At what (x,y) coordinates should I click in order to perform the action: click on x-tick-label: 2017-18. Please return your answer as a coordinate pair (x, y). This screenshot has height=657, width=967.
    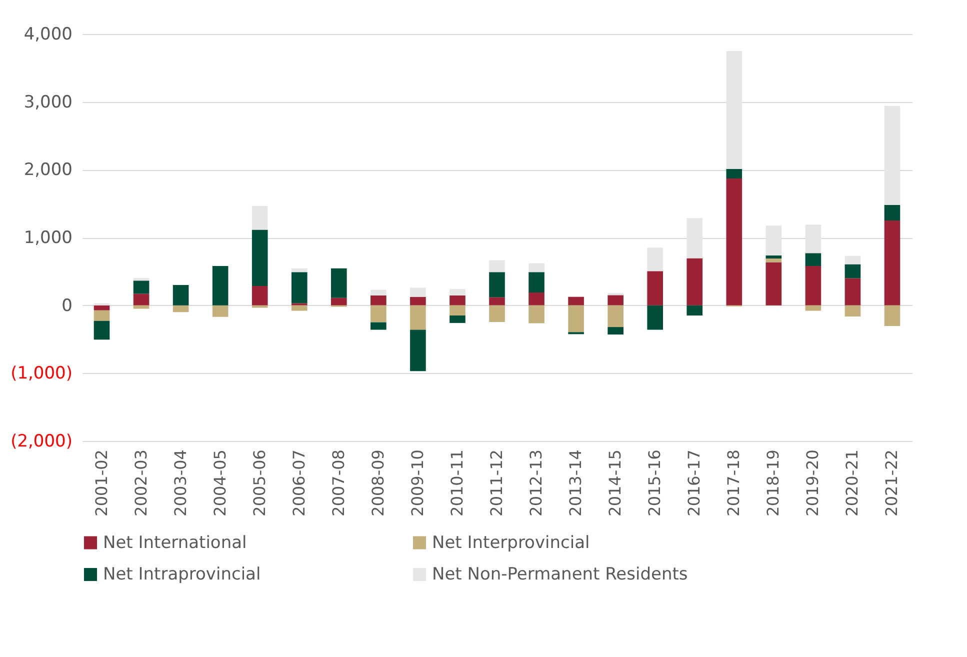
    Looking at the image, I should click on (734, 483).